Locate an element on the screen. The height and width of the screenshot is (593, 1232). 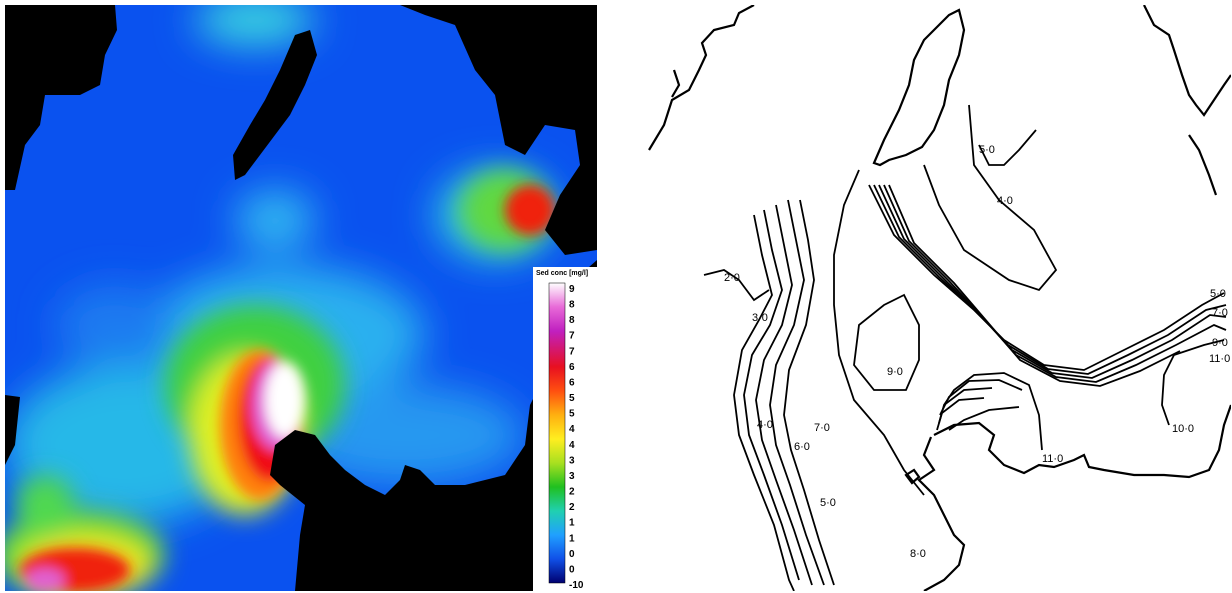
legend: Sed conc [mg/l] 9 8 8 7 7 6 6 5 5 4 4 3 3 2 2 1 1 0 0 -10 is located at coordinates (565, 429).